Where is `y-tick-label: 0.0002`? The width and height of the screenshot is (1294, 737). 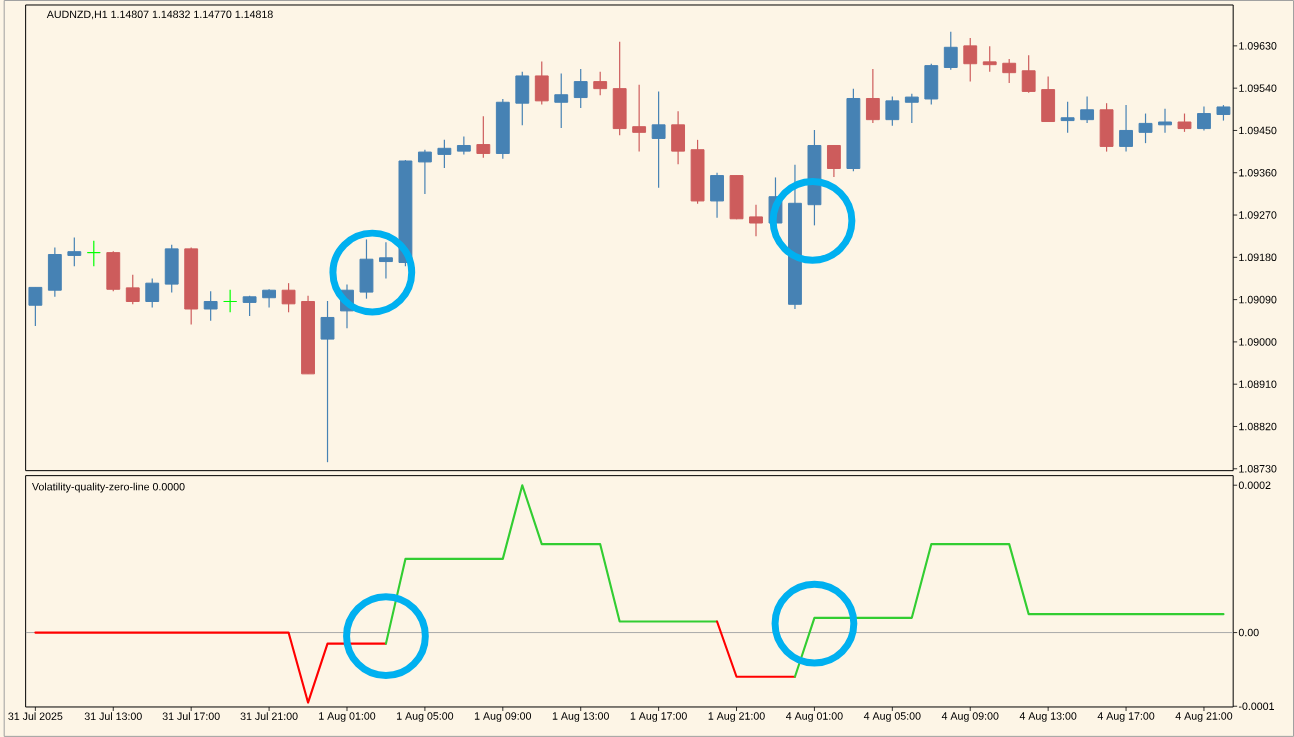 y-tick-label: 0.0002 is located at coordinates (1254, 485).